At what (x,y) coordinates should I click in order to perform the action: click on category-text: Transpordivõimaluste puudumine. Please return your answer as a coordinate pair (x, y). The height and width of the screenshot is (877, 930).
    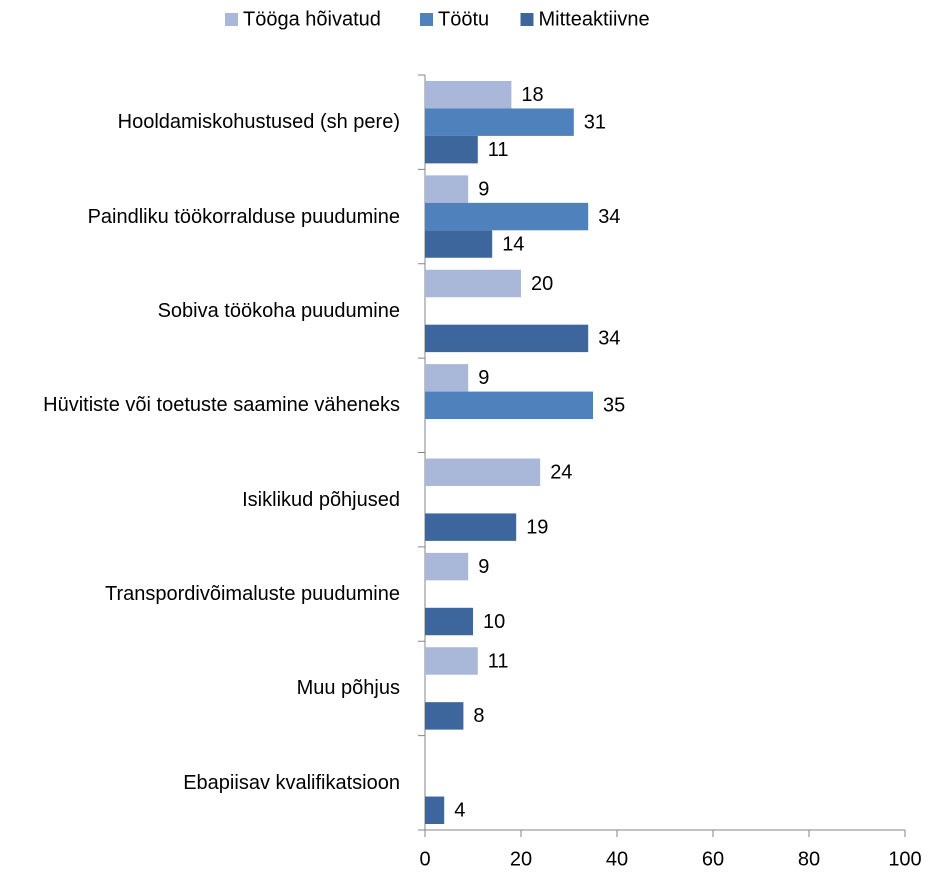
    Looking at the image, I should click on (252, 594).